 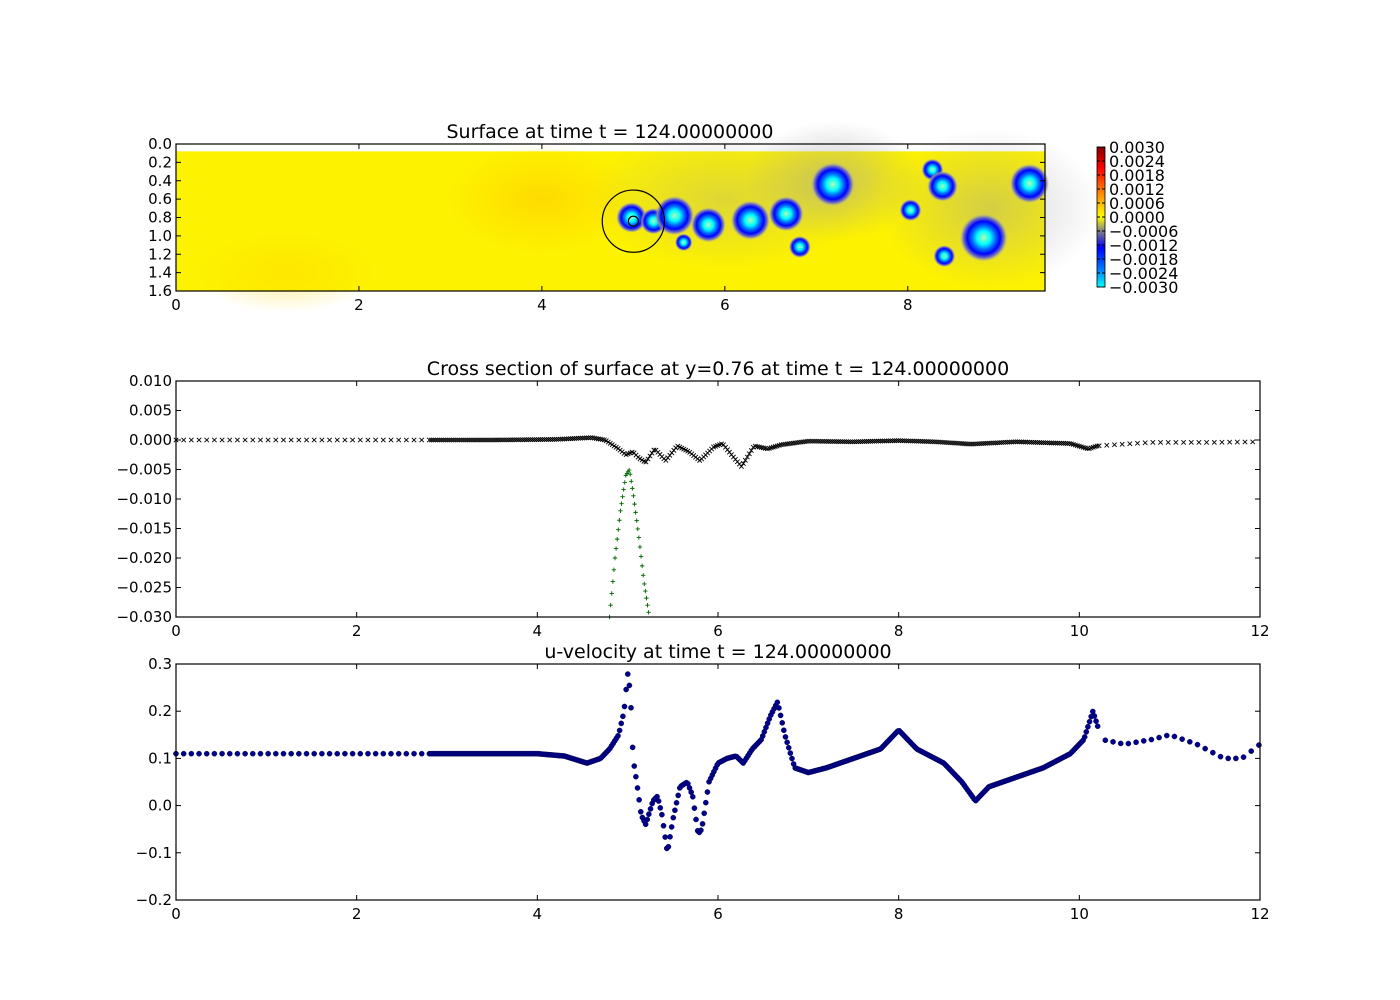 What do you see at coordinates (718, 914) in the screenshot?
I see `uv-x-tick-label: 6` at bounding box center [718, 914].